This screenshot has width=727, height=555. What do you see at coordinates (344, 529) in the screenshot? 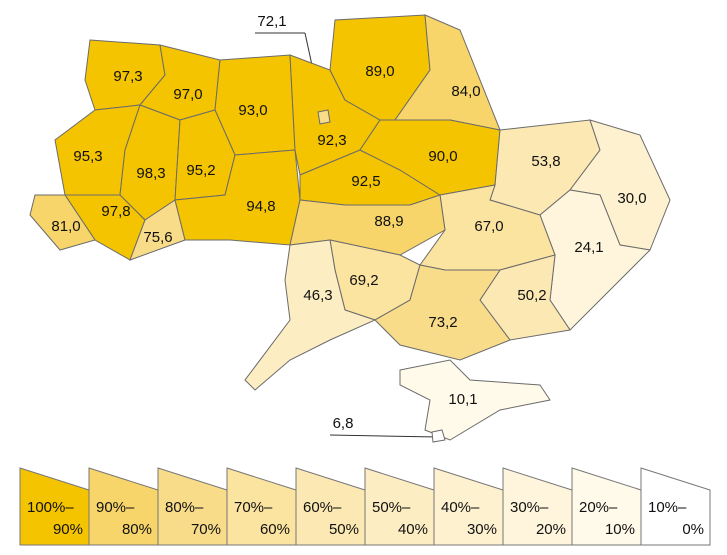
I see `legend-label: 50%` at bounding box center [344, 529].